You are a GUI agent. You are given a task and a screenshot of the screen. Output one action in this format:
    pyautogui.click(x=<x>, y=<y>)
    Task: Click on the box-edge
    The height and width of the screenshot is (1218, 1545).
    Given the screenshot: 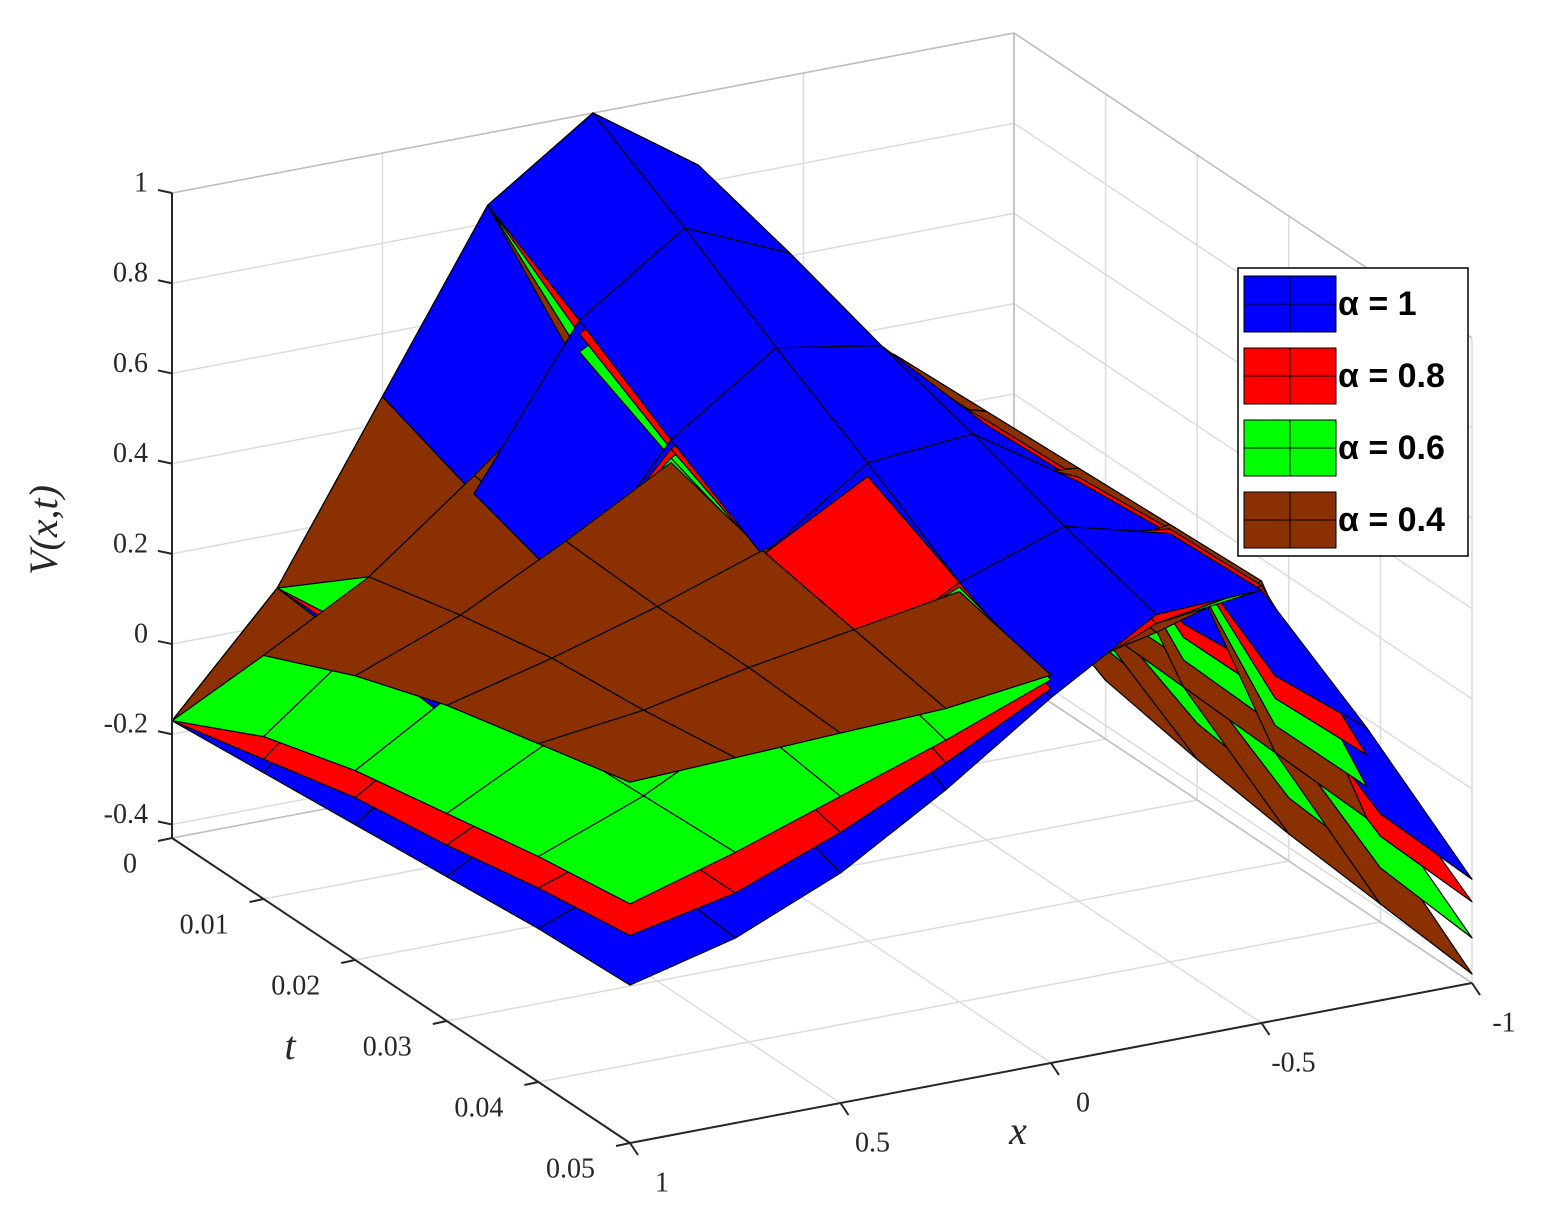 What is the action you would take?
    pyautogui.click(x=1243, y=830)
    